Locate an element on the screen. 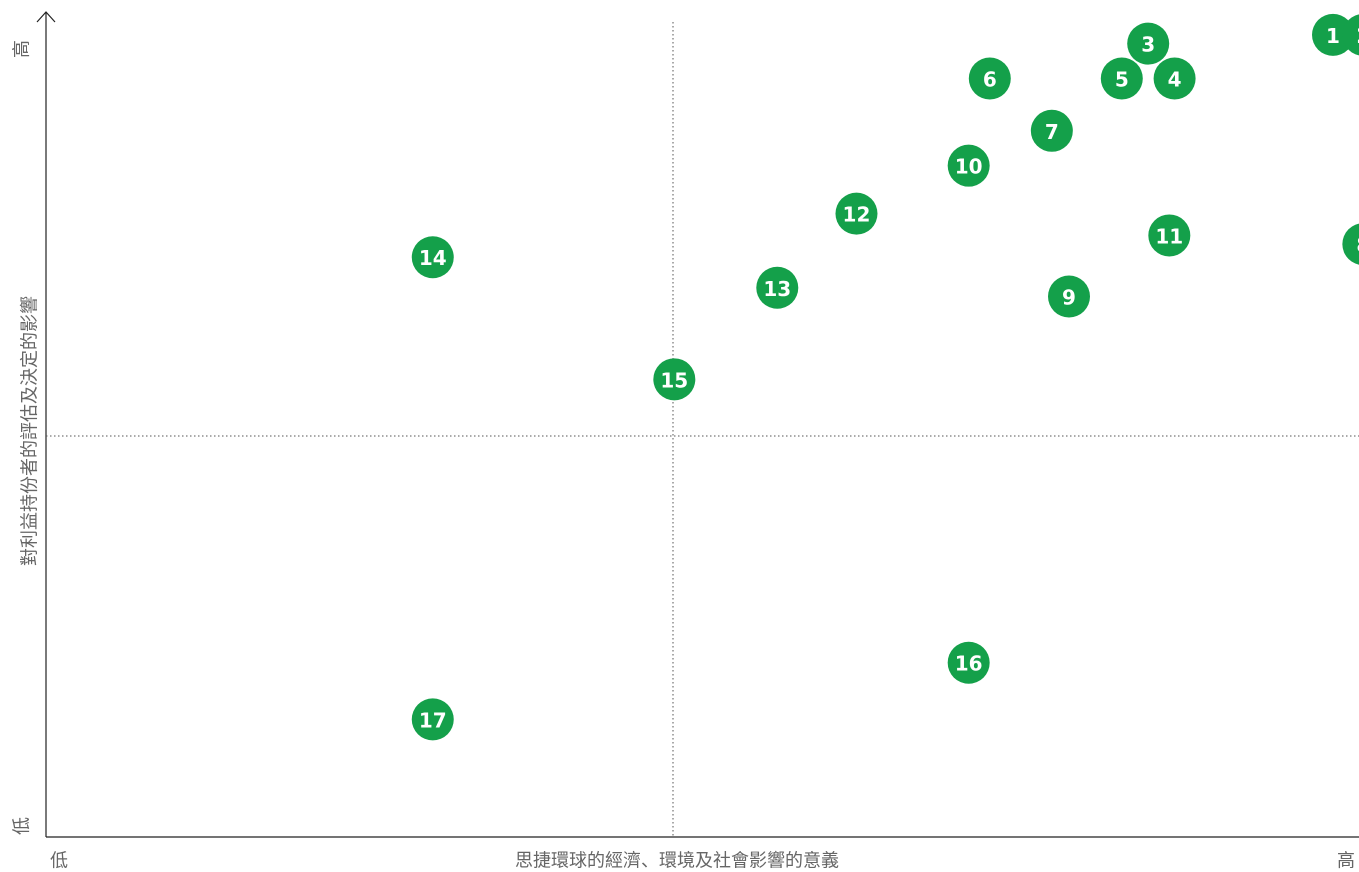 This screenshot has height=872, width=1359. data-point-label: 5 is located at coordinates (1122, 79).